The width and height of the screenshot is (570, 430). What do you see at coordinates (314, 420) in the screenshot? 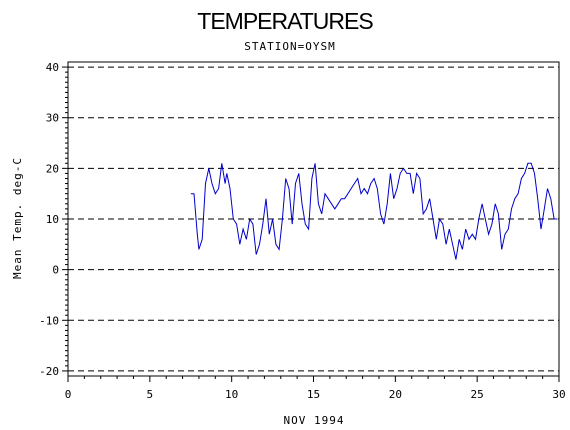
I see `x-axis-label: NOV 1994` at bounding box center [314, 420].